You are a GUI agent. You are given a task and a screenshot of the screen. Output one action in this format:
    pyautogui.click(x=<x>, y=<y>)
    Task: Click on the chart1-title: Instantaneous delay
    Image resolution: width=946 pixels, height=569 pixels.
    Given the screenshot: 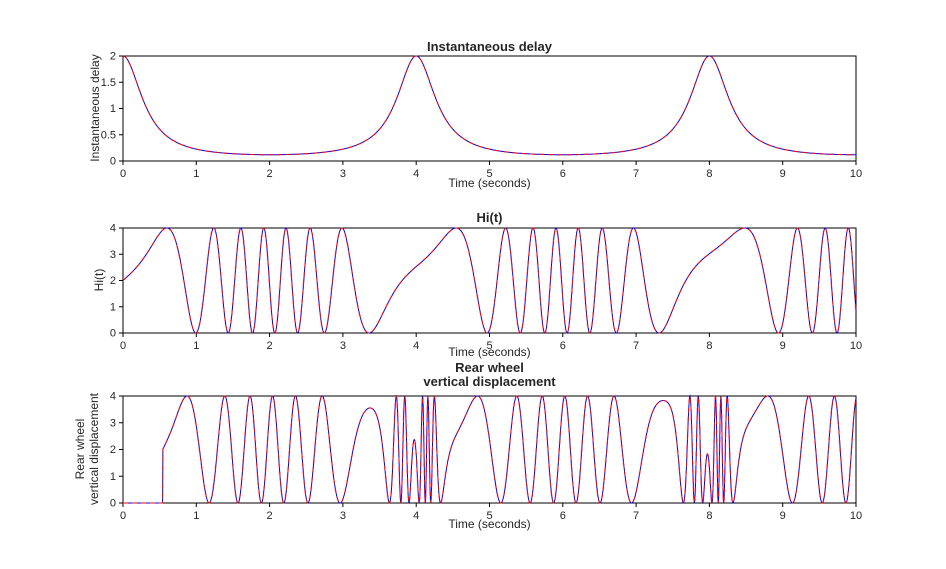 What is the action you would take?
    pyautogui.click(x=489, y=46)
    